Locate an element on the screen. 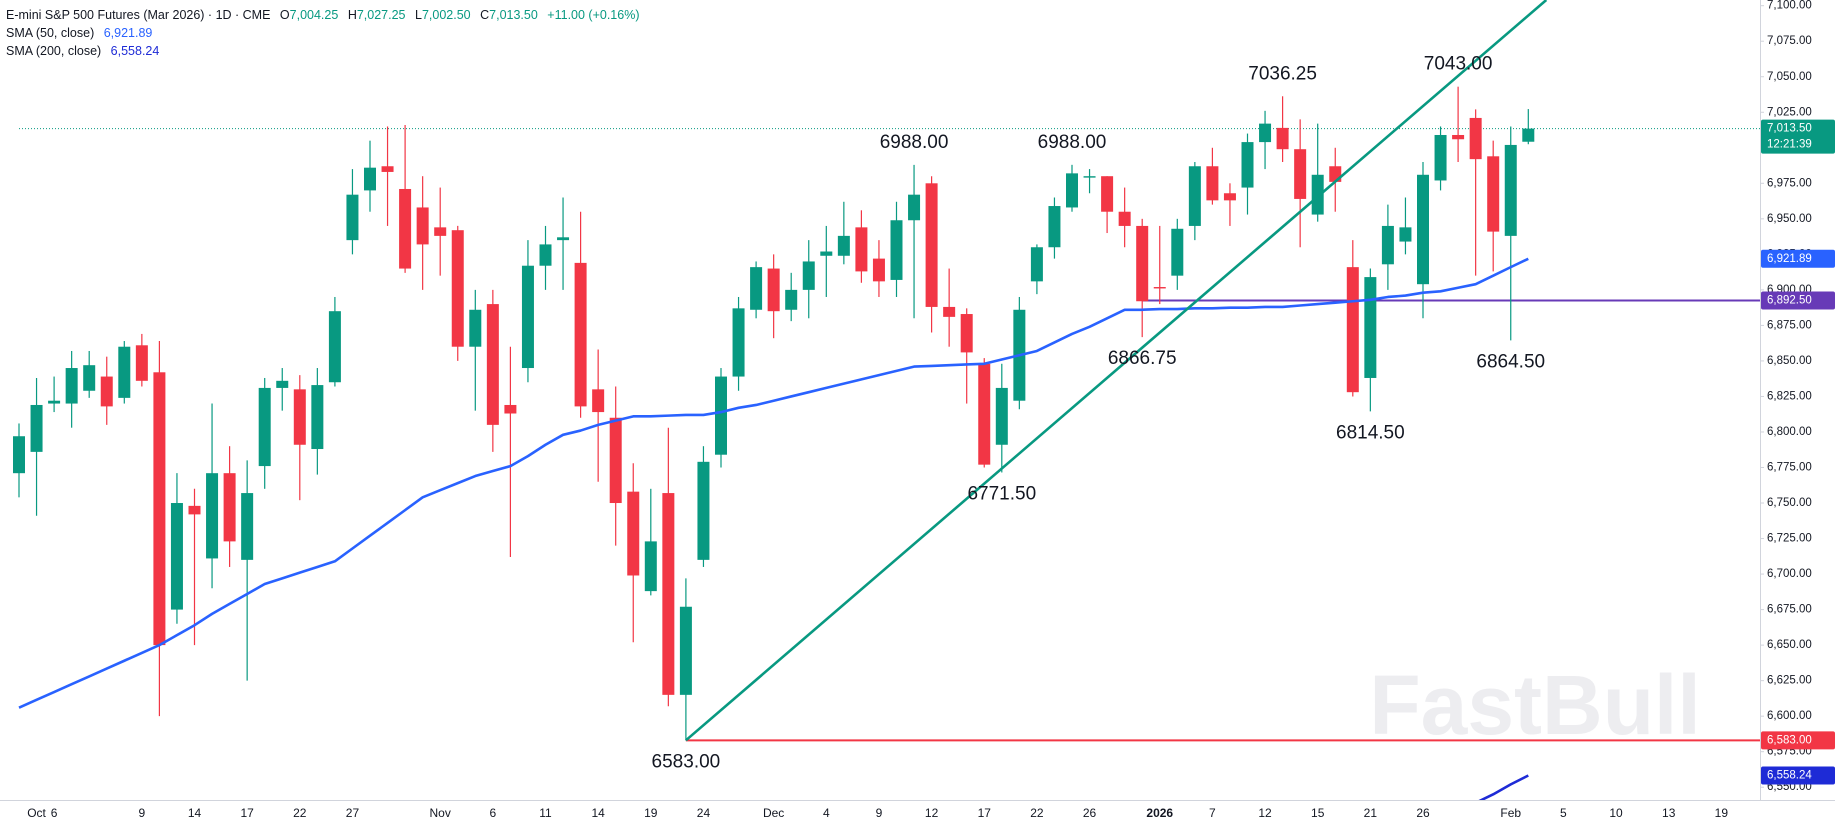  x-tick-label: 15 is located at coordinates (1318, 813).